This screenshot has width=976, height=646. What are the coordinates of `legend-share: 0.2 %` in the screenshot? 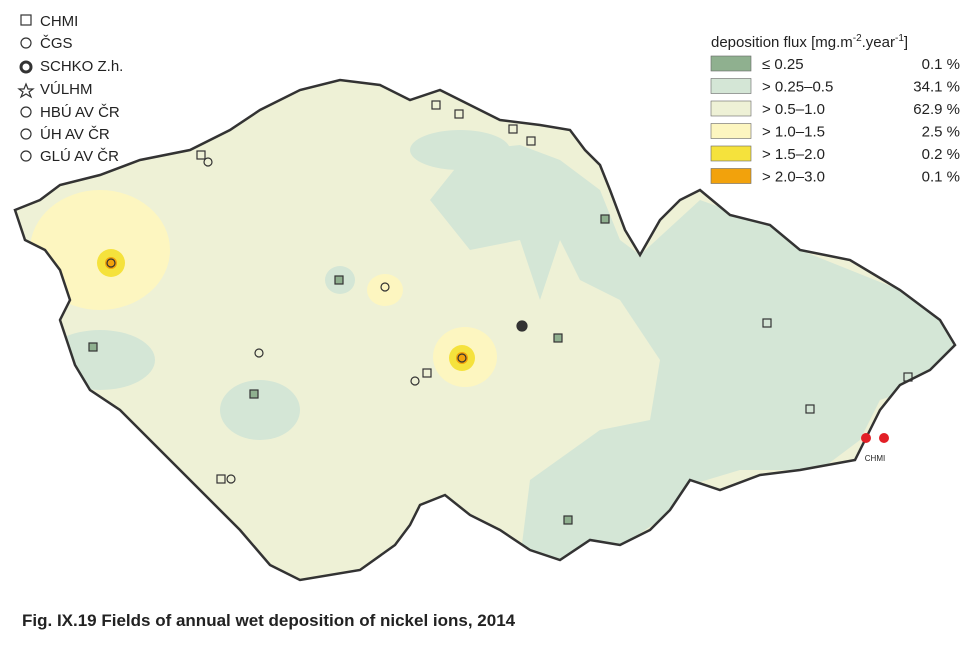 It's located at (941, 154).